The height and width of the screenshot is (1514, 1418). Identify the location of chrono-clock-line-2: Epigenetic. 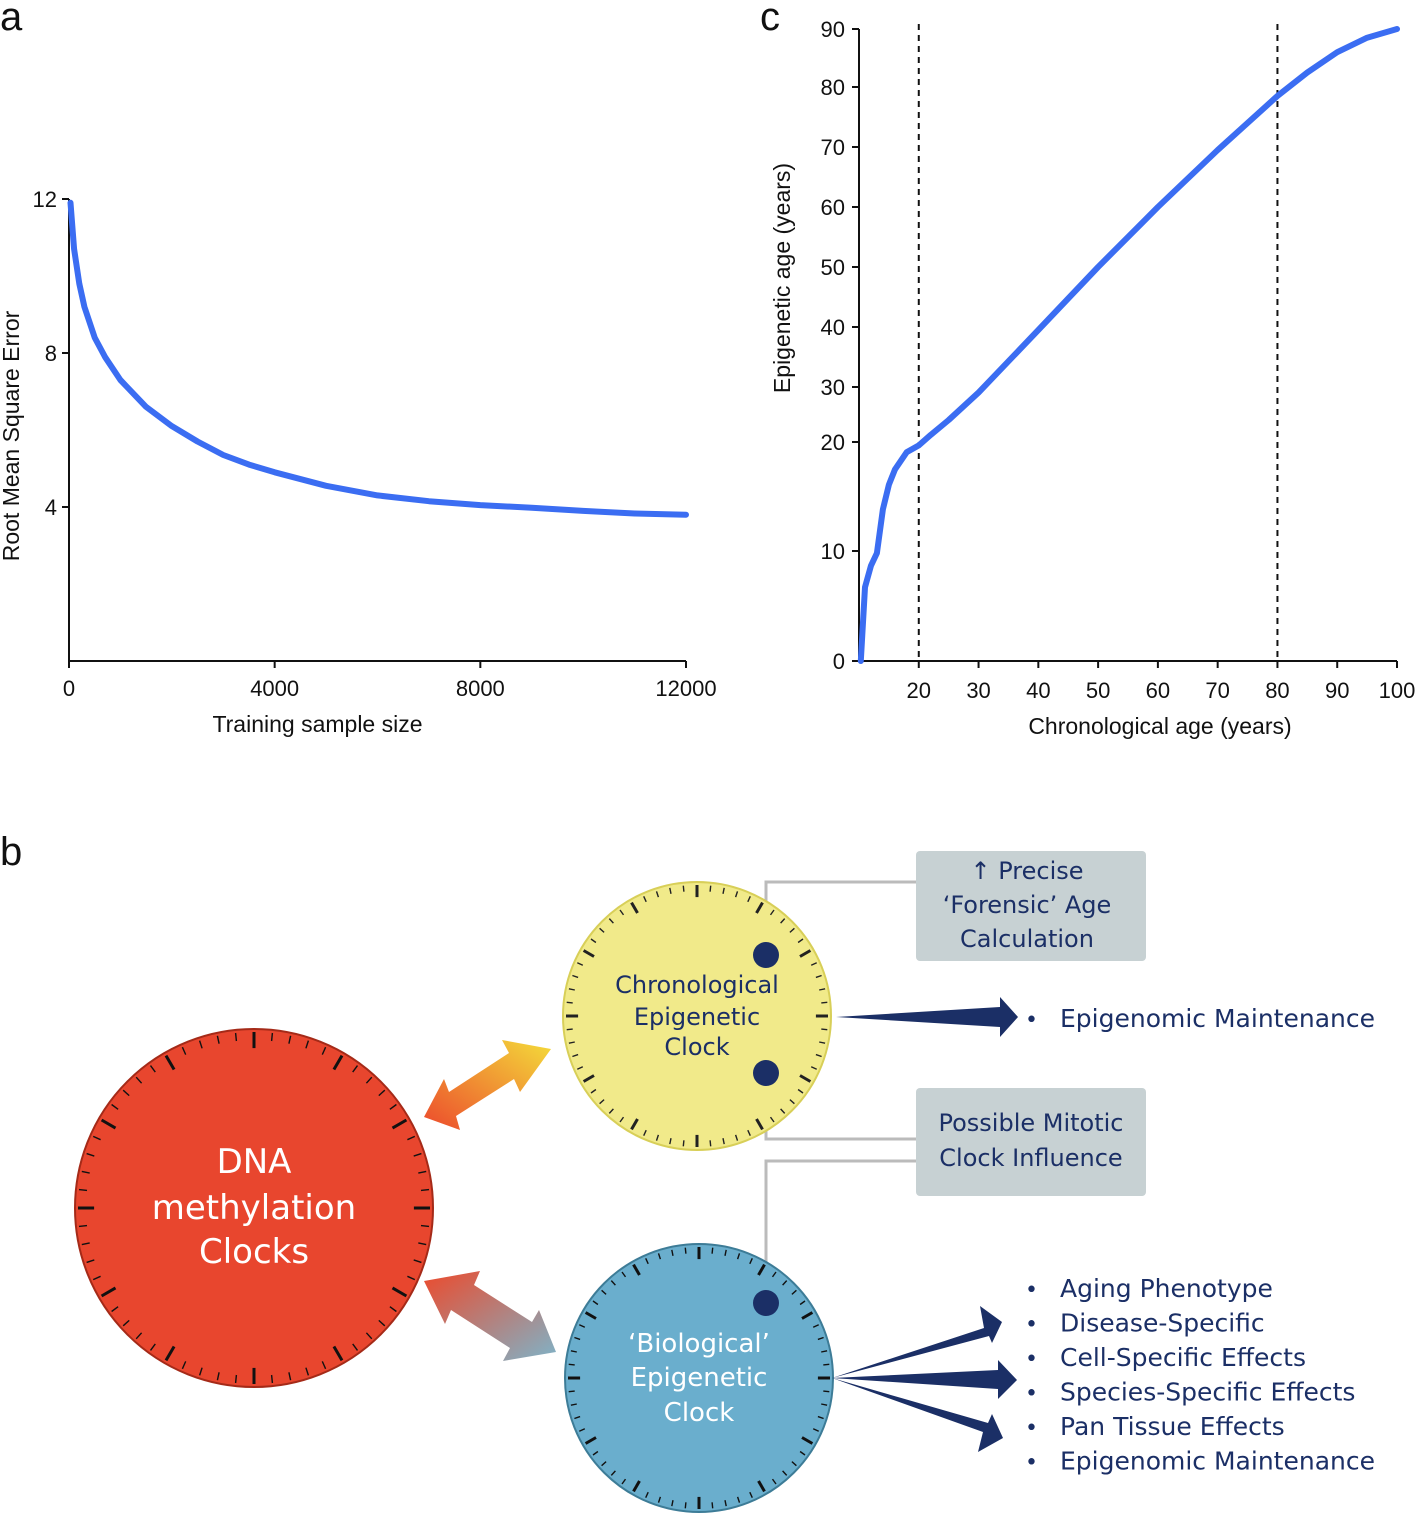
(697, 1017).